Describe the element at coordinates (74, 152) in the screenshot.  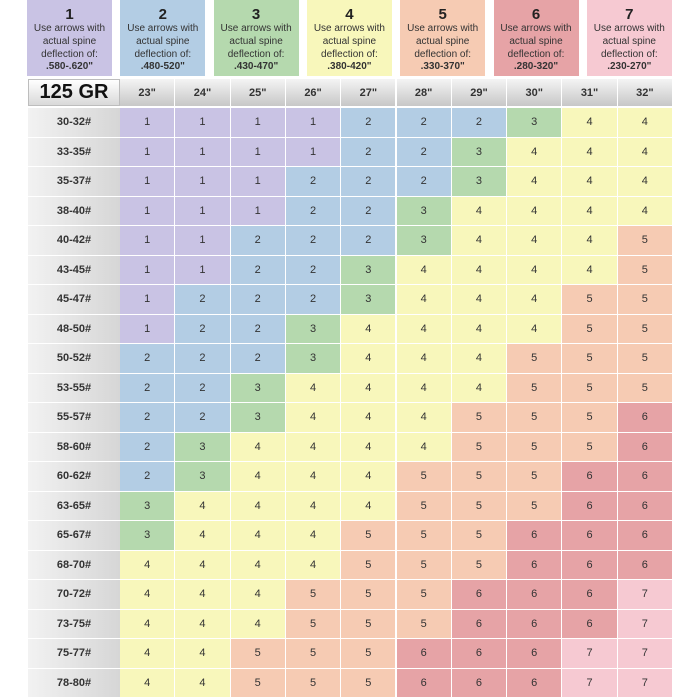
I see `draw-weight-label: 33-35#` at that location.